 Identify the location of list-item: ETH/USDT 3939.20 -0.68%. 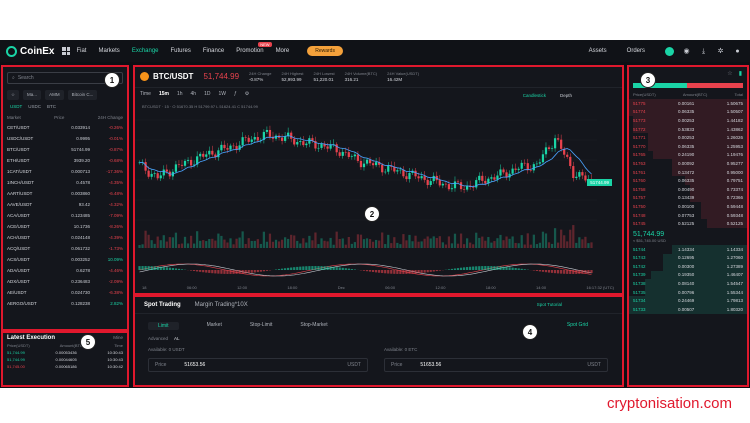
(65, 160).